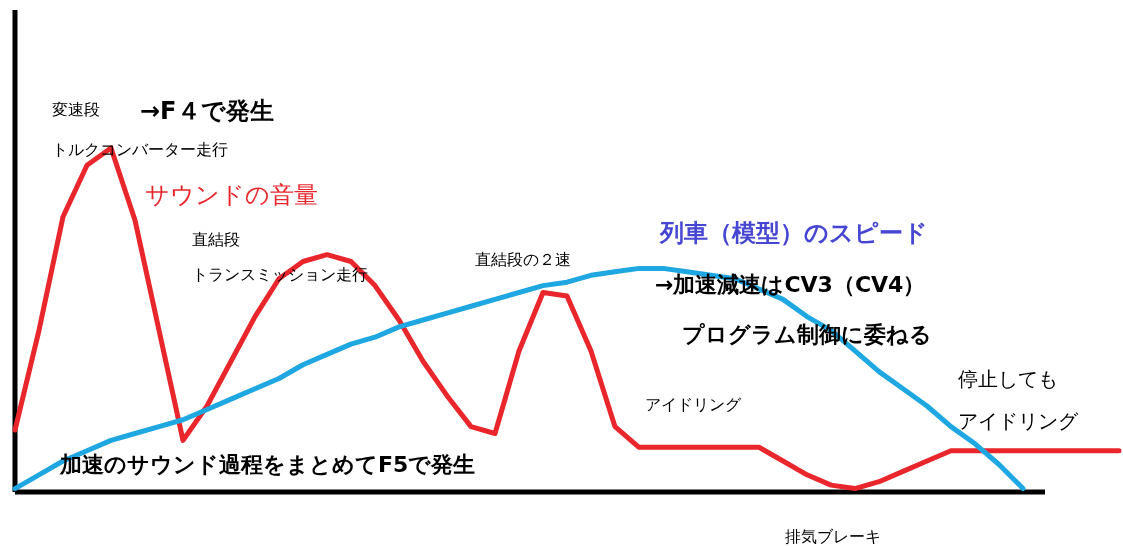 The height and width of the screenshot is (547, 1123). I want to click on text: →F４で発生, so click(207, 111).